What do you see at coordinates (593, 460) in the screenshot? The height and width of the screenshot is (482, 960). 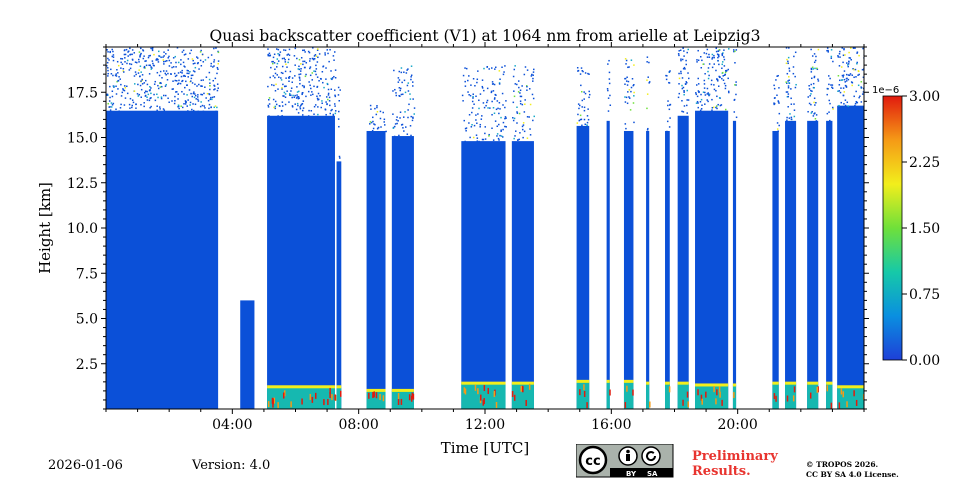 I see `cc-icon: cc` at bounding box center [593, 460].